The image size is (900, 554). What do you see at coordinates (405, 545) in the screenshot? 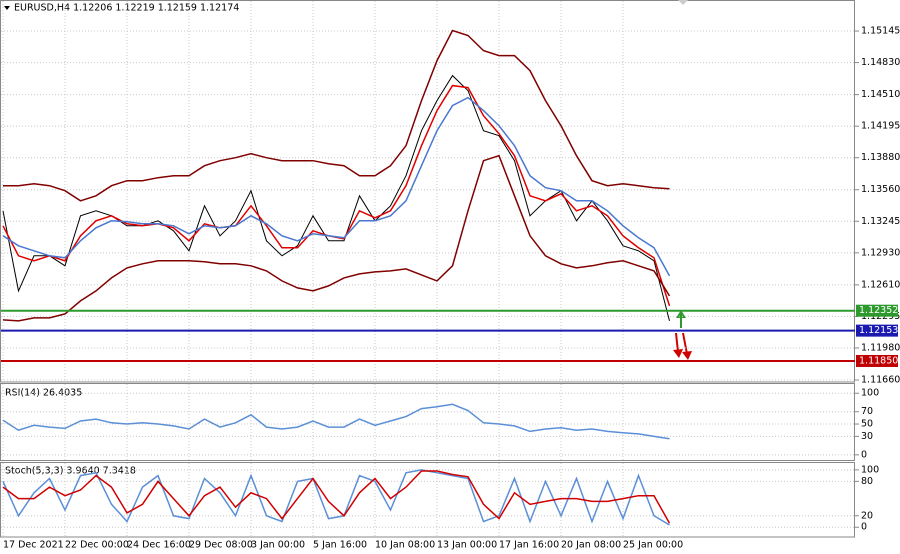
I see `x-tick-label: 10 Jan 08:00` at bounding box center [405, 545].